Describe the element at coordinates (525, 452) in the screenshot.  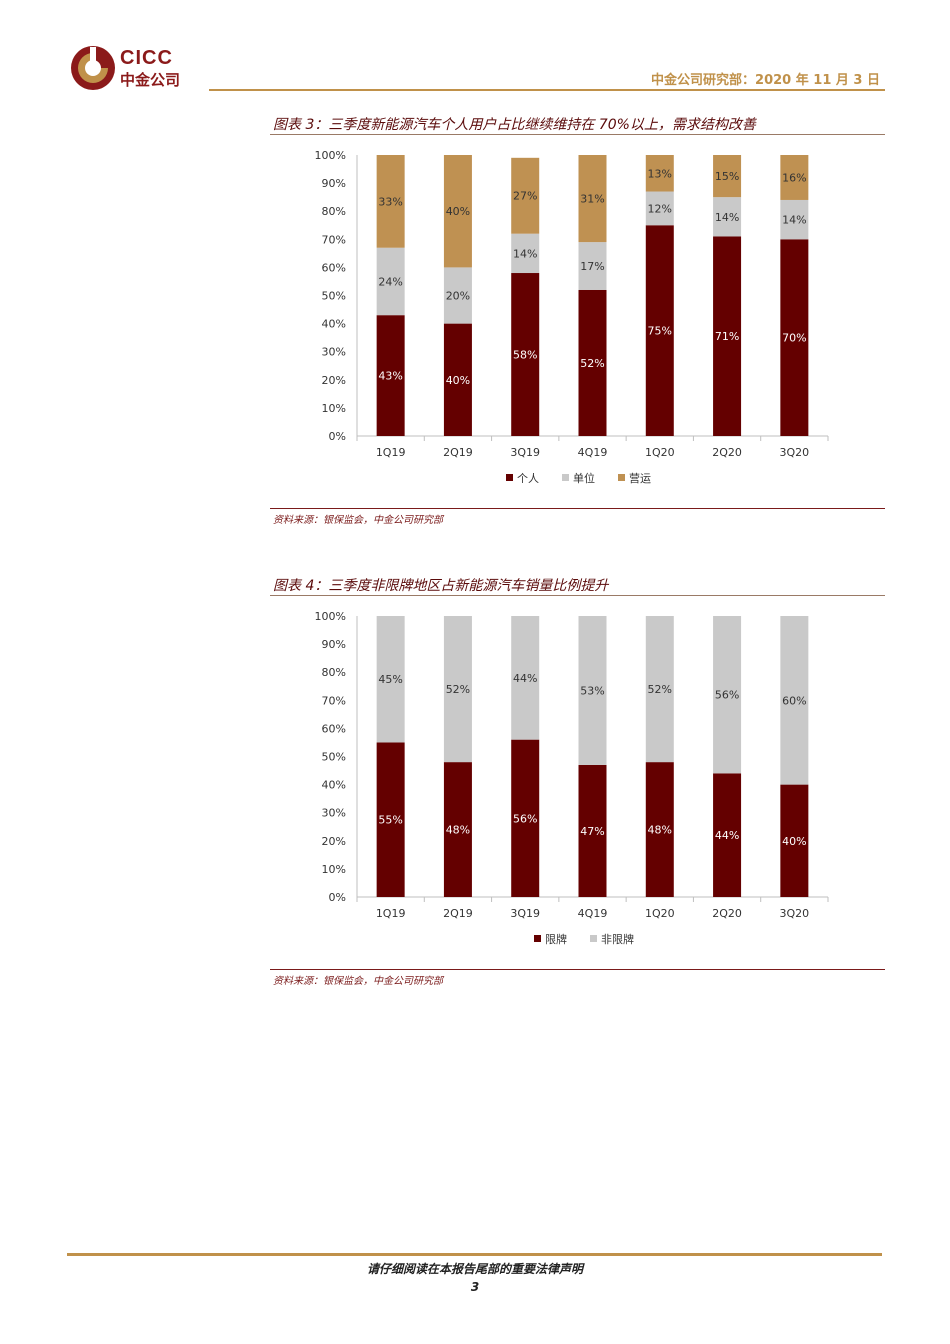
I see `fig3-x-tick-label: 3Q19` at that location.